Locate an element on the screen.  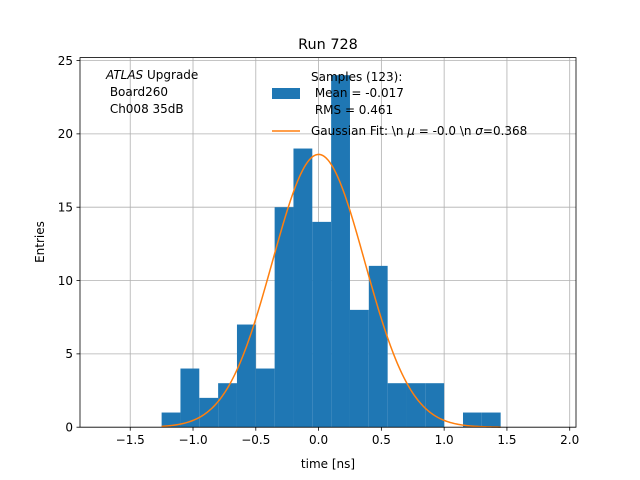
x-tick-label: 0.5 is located at coordinates (381, 440).